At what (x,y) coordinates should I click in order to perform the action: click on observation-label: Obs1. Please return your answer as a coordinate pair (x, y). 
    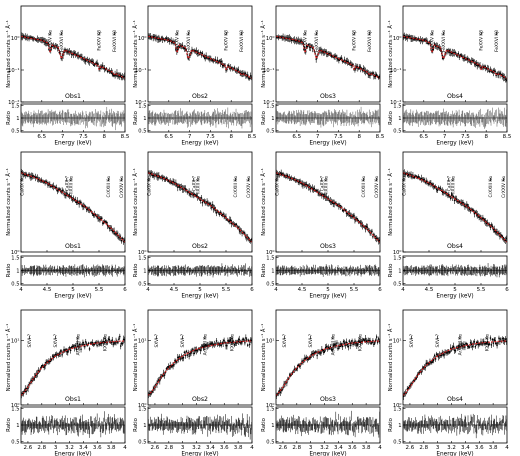
    Looking at the image, I should click on (73, 399).